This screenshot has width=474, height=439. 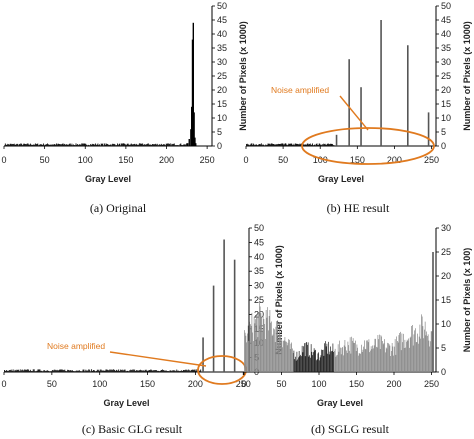 What do you see at coordinates (358, 208) in the screenshot?
I see `panel-caption: (b) HE result` at bounding box center [358, 208].